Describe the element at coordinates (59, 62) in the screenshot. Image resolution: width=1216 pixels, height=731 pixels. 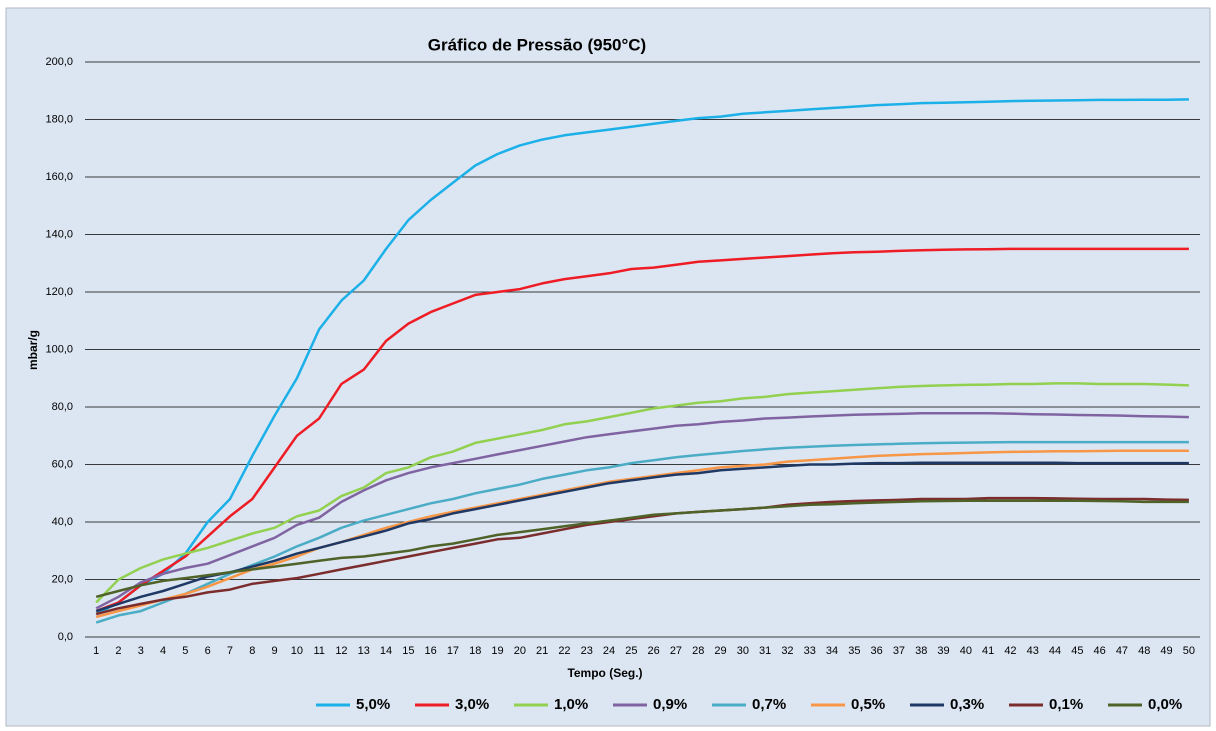
I see `y-tick-label: 200,0` at that location.